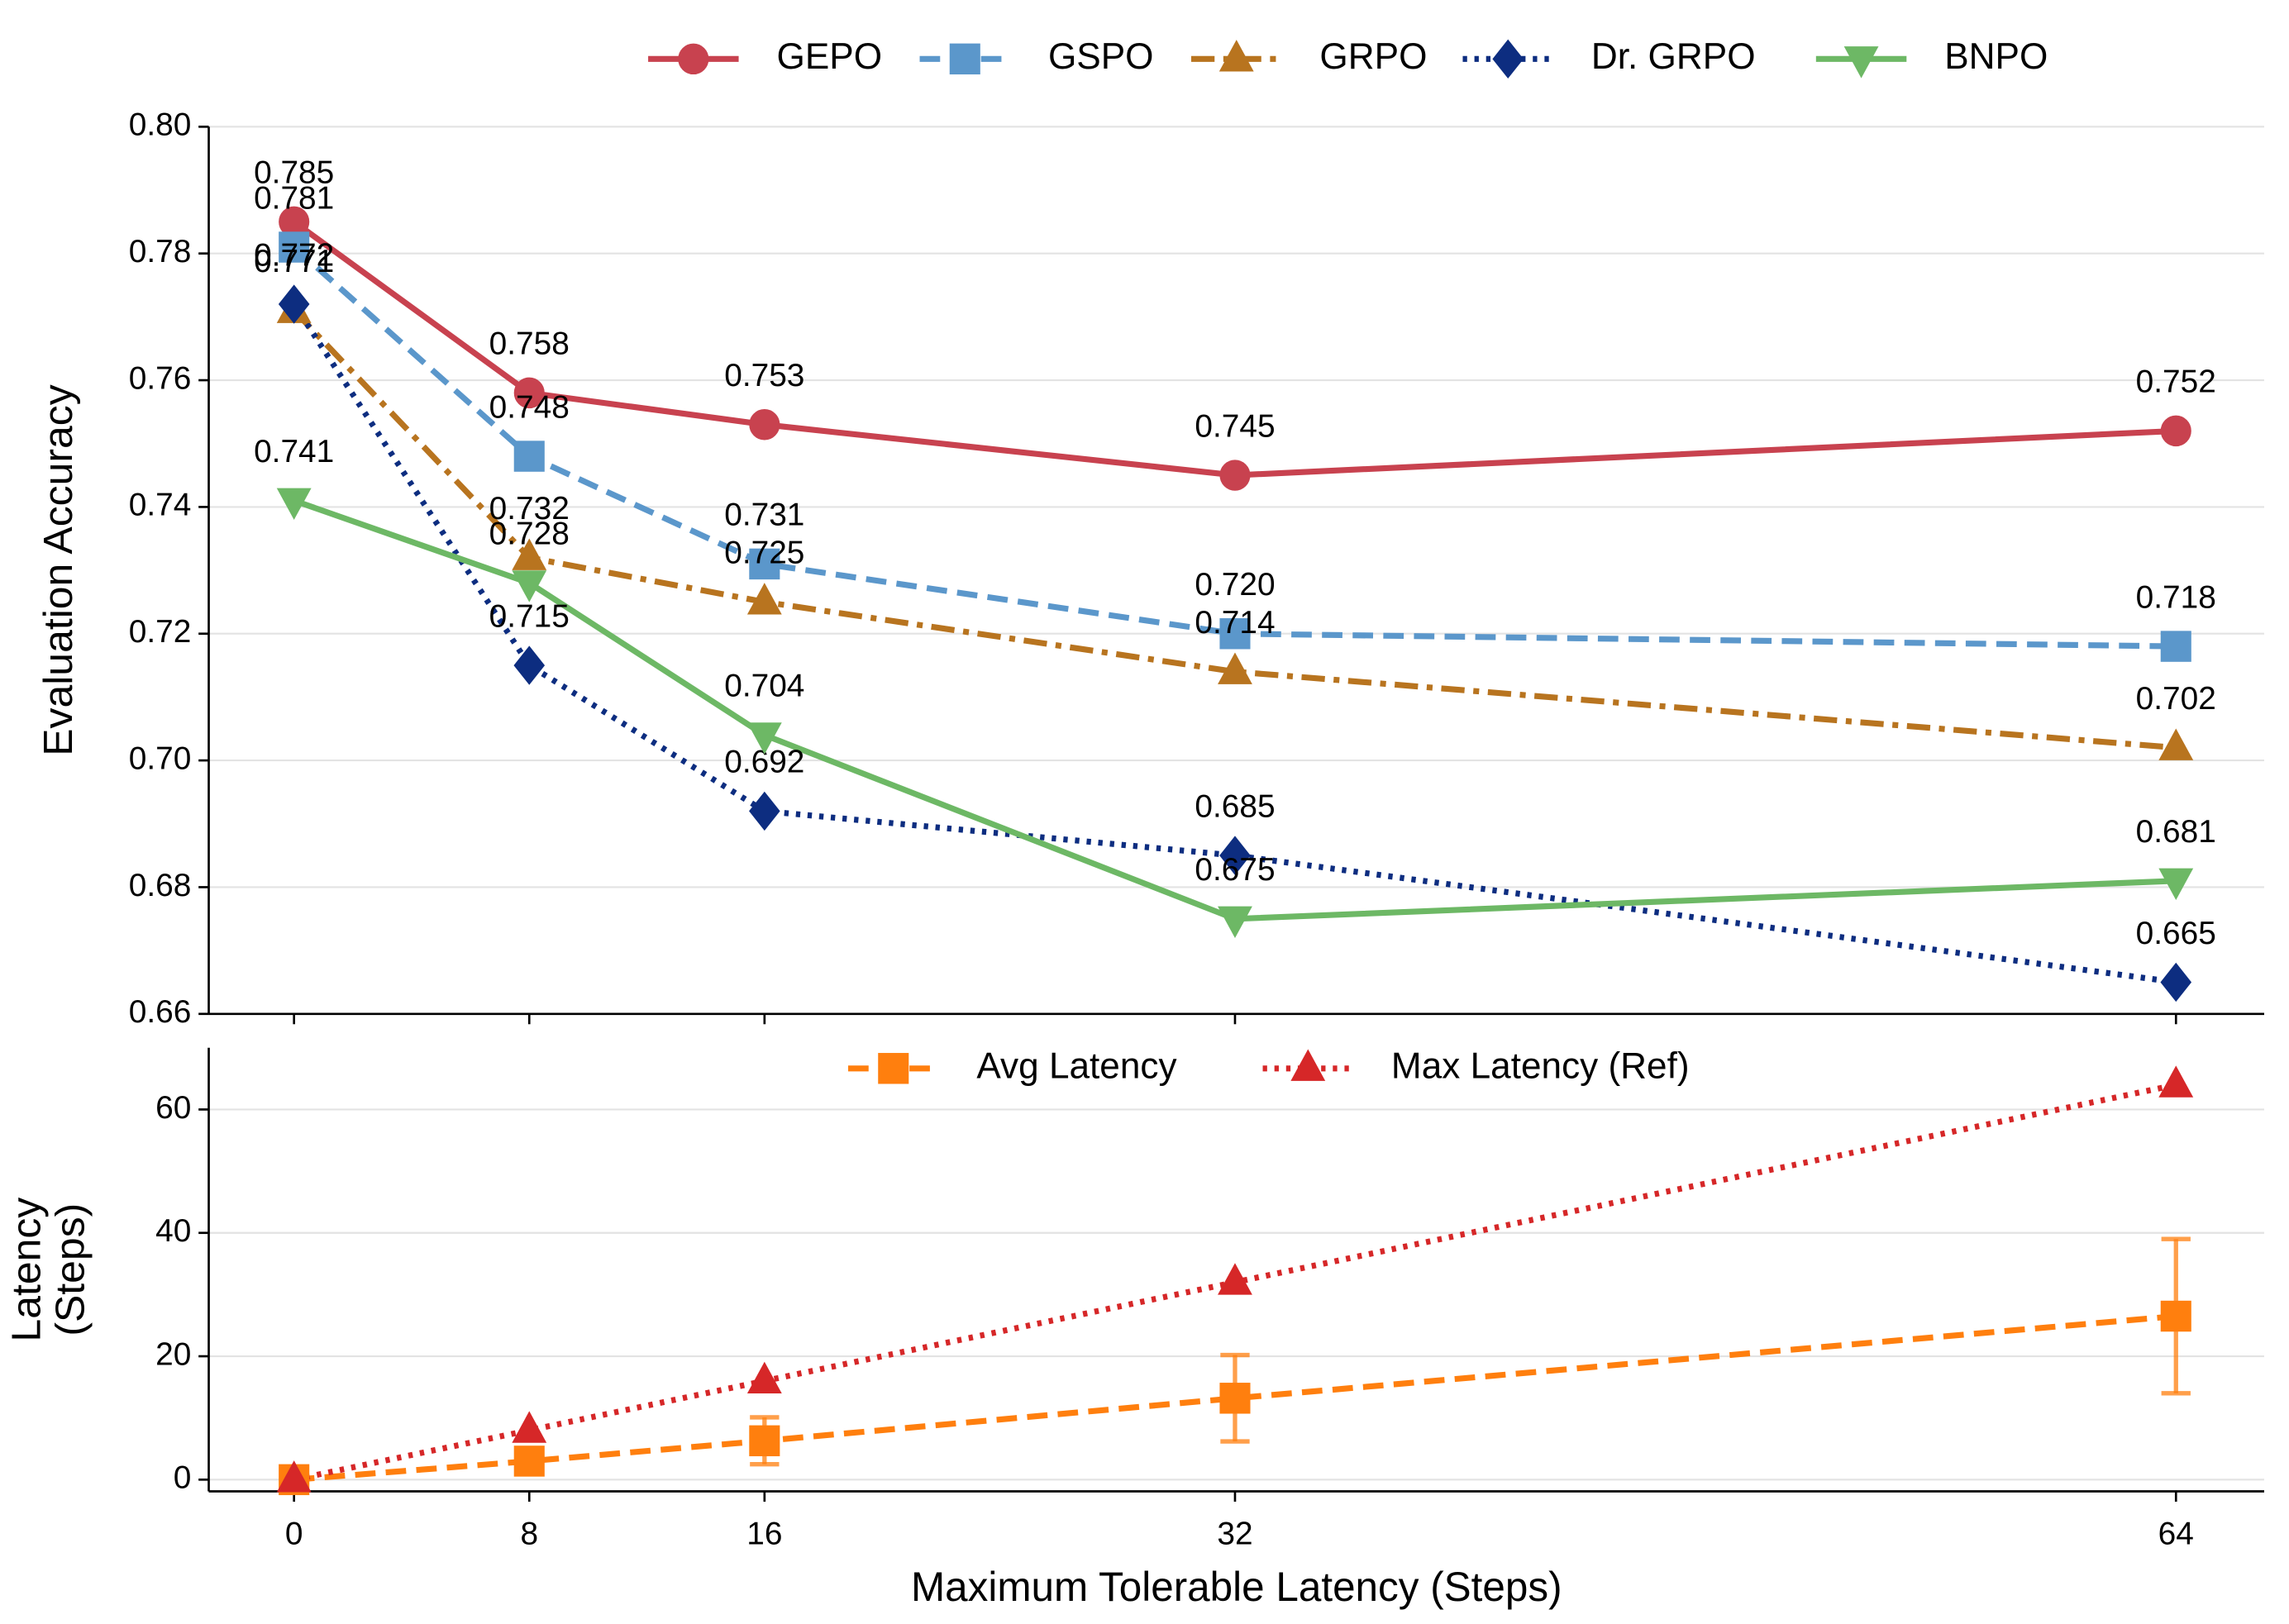 The width and height of the screenshot is (2289, 1624). Describe the element at coordinates (1996, 56) in the screenshot. I see `legend-label: BNPO` at that location.